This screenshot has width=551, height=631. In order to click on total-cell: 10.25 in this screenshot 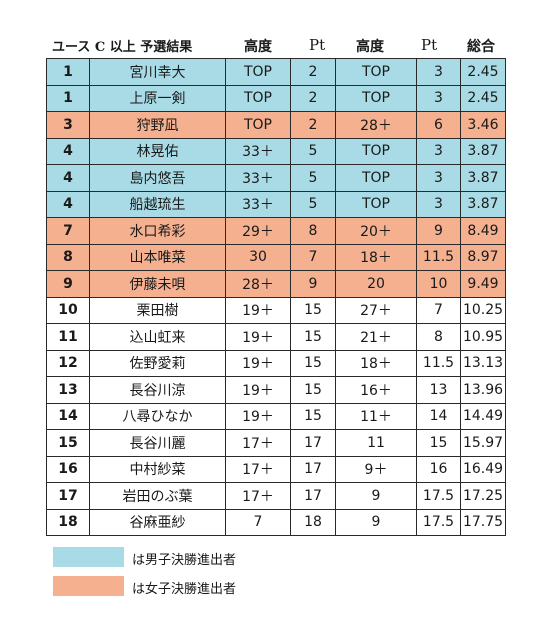, I will do `click(483, 310)`.